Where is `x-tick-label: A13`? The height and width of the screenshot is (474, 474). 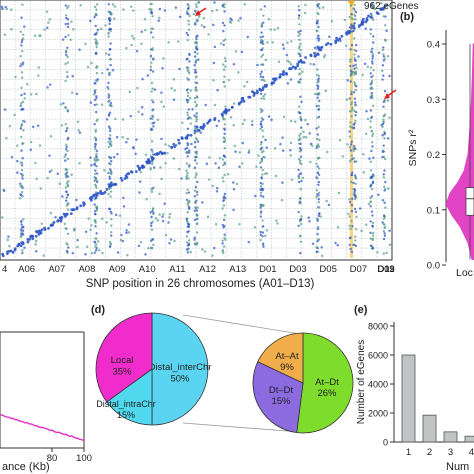
x-tick-label: A13 is located at coordinates (237, 269).